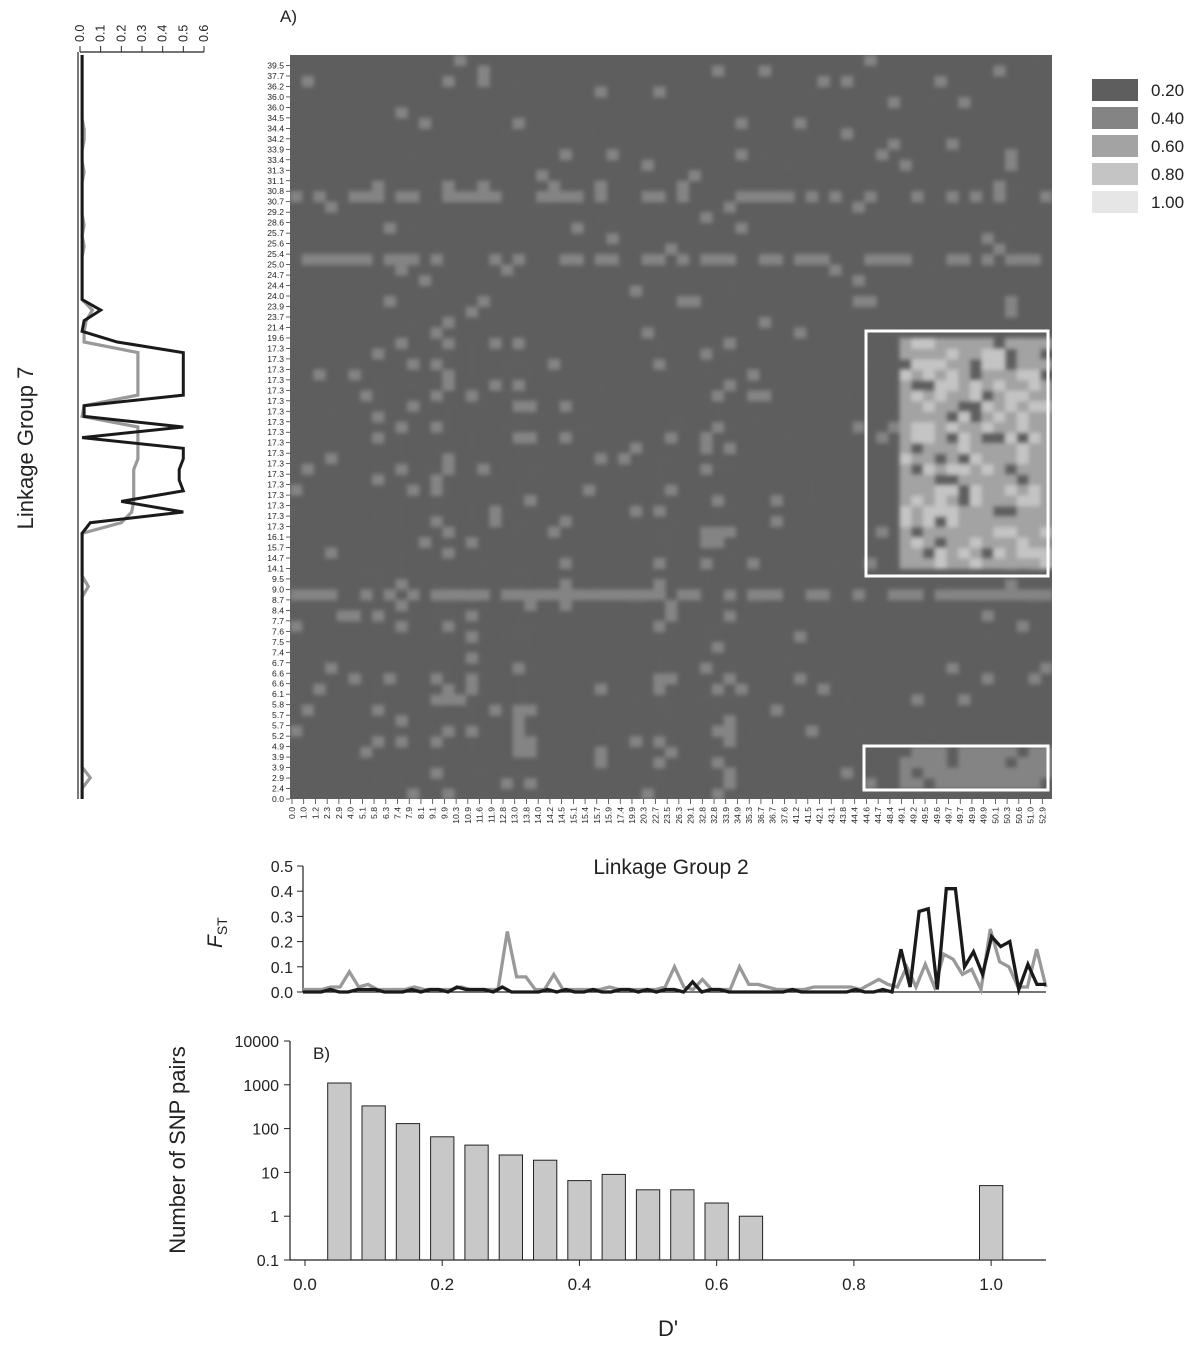  I want to click on heatmap-y-tick-label: 25.4, so click(275, 254).